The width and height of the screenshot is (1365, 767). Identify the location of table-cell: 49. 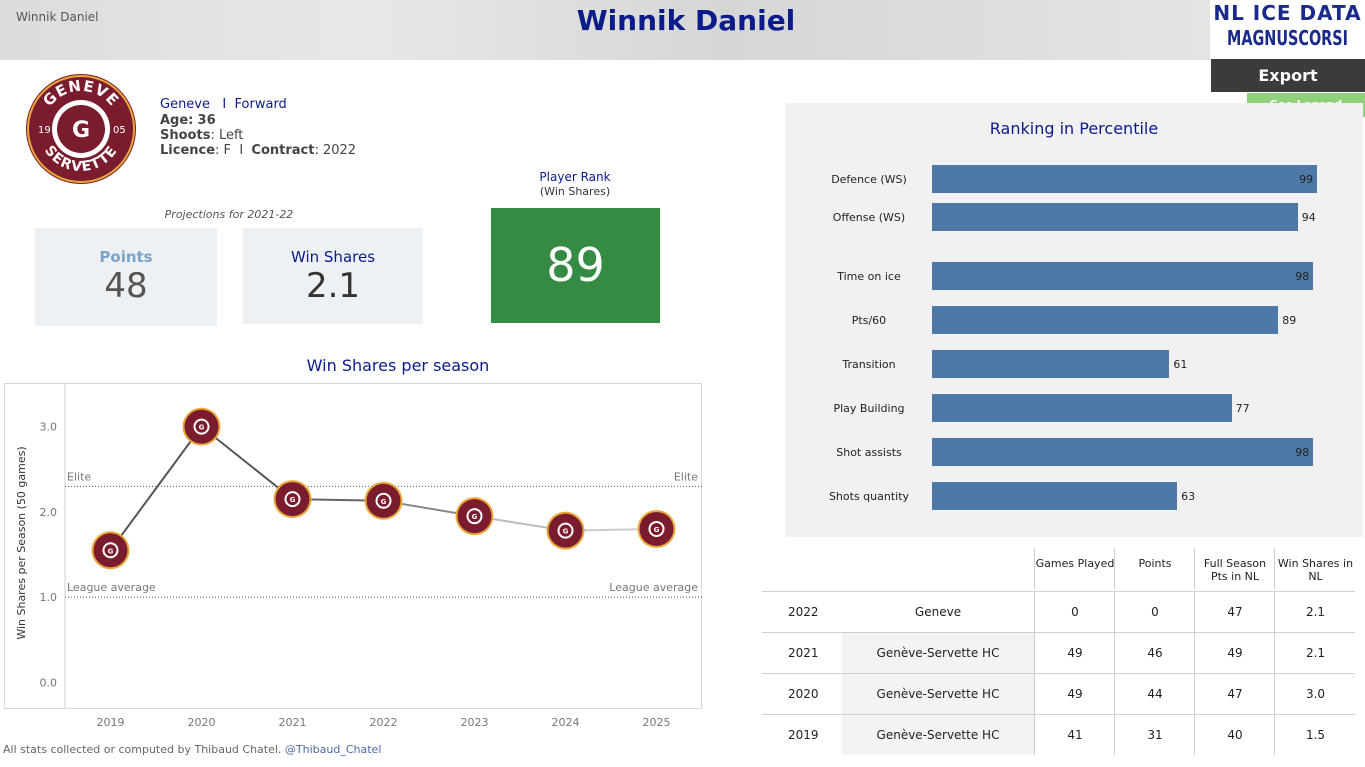
(1074, 653).